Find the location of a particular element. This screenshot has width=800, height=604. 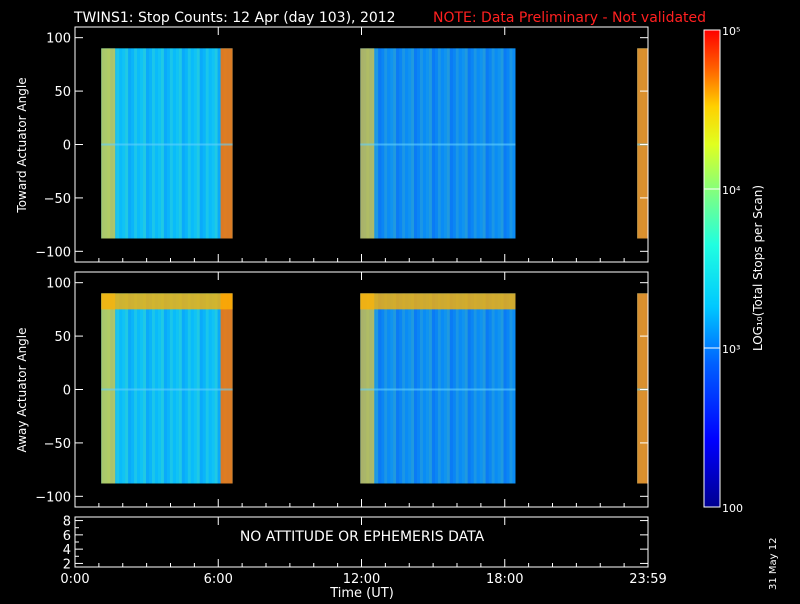

colorbar-tick-label: 10⁴ is located at coordinates (731, 190).